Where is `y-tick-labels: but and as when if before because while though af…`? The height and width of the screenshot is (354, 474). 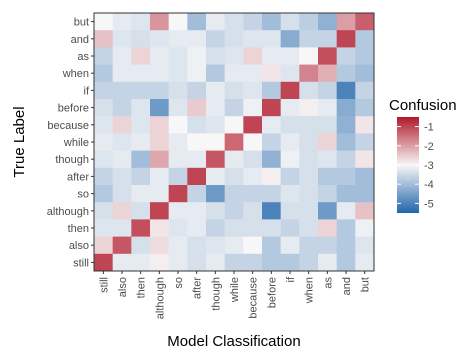
y-tick-labels: but and as when if before because while though af… is located at coordinates (70, 143).